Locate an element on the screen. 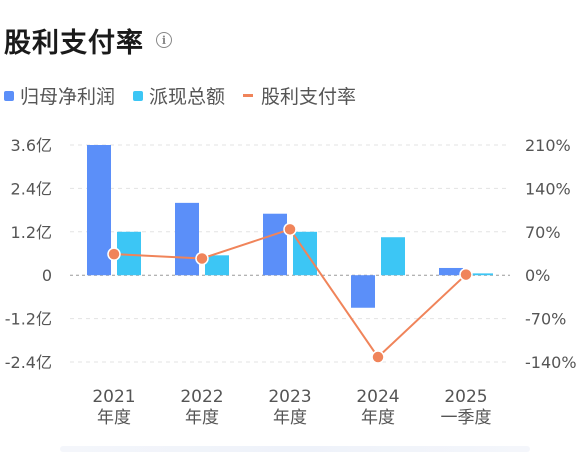 The width and height of the screenshot is (581, 452). legend-label-dividend: 派现总额 is located at coordinates (187, 97).